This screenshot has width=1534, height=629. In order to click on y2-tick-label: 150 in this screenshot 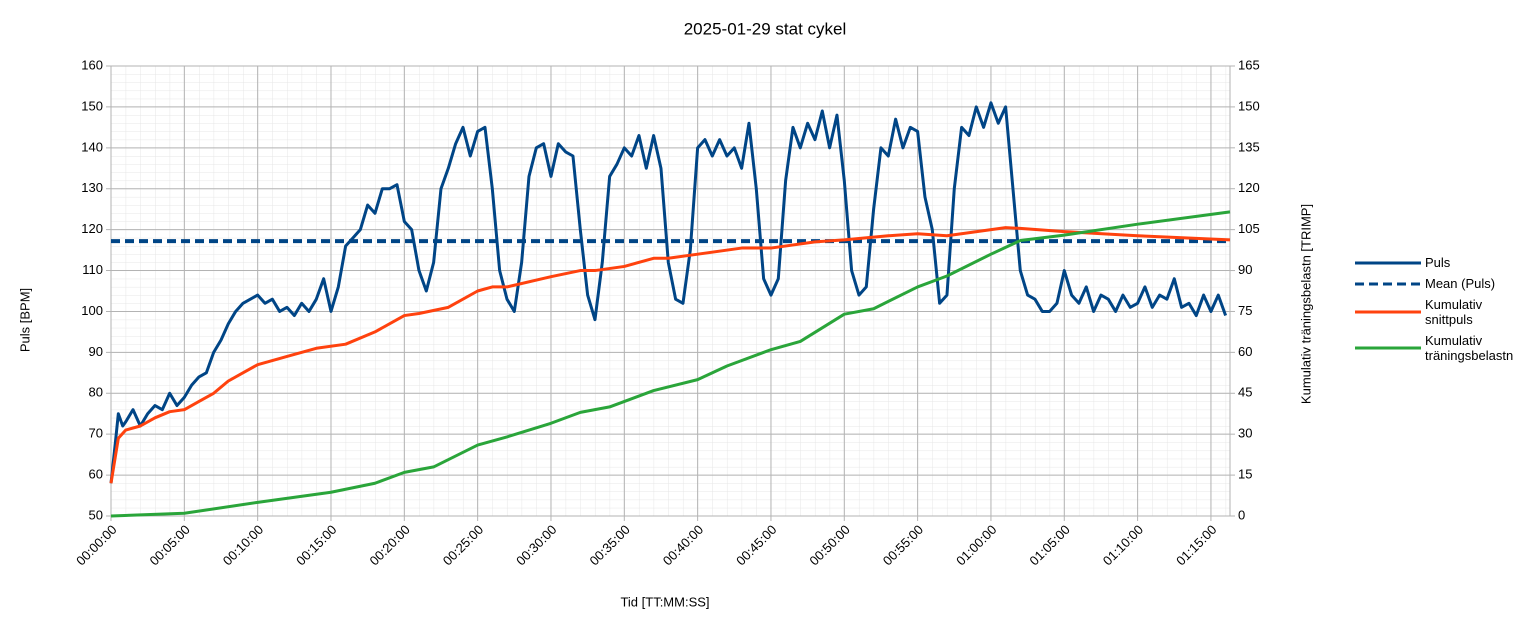, I will do `click(1249, 105)`.